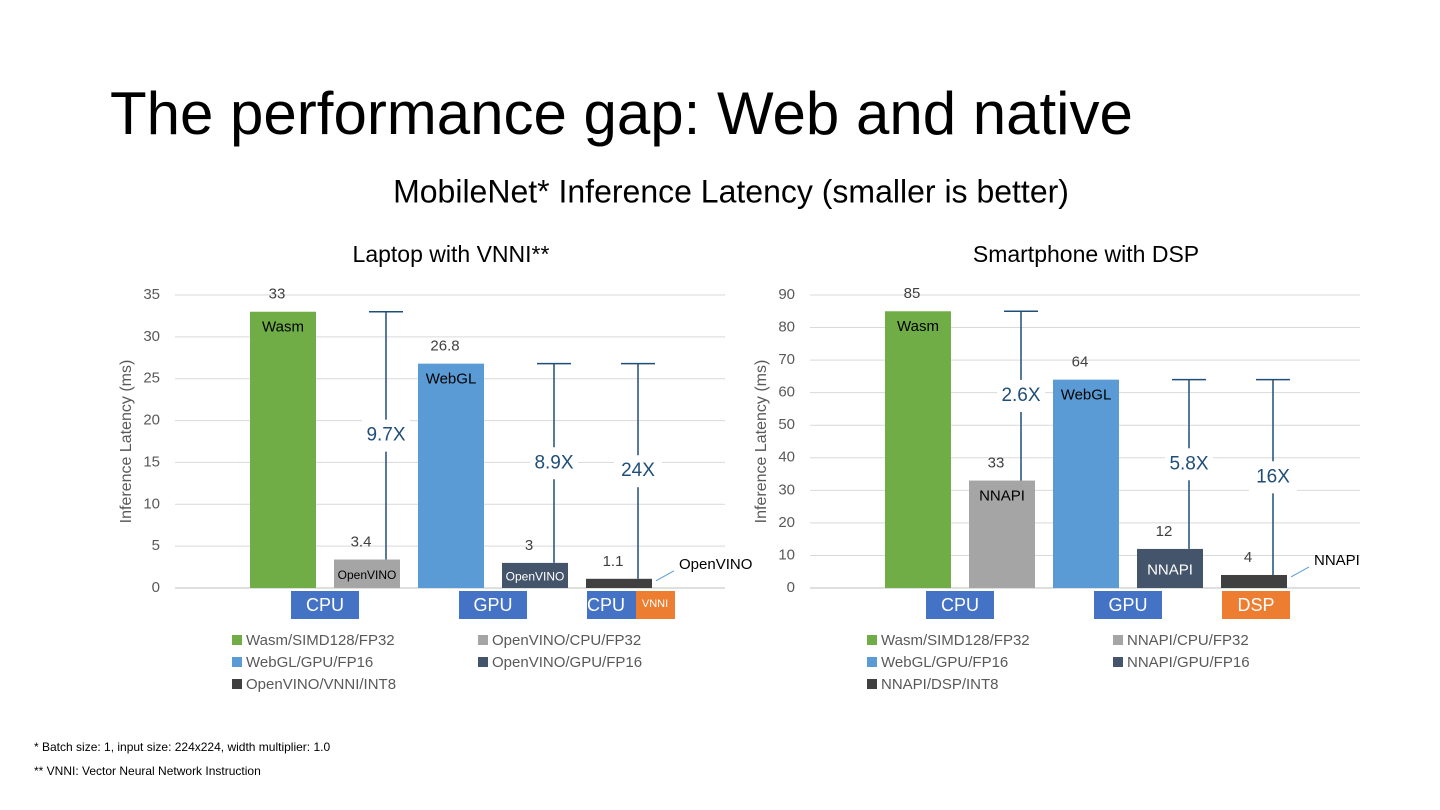 The image size is (1440, 810). What do you see at coordinates (444, 346) in the screenshot?
I see `value-label: 26.8` at bounding box center [444, 346].